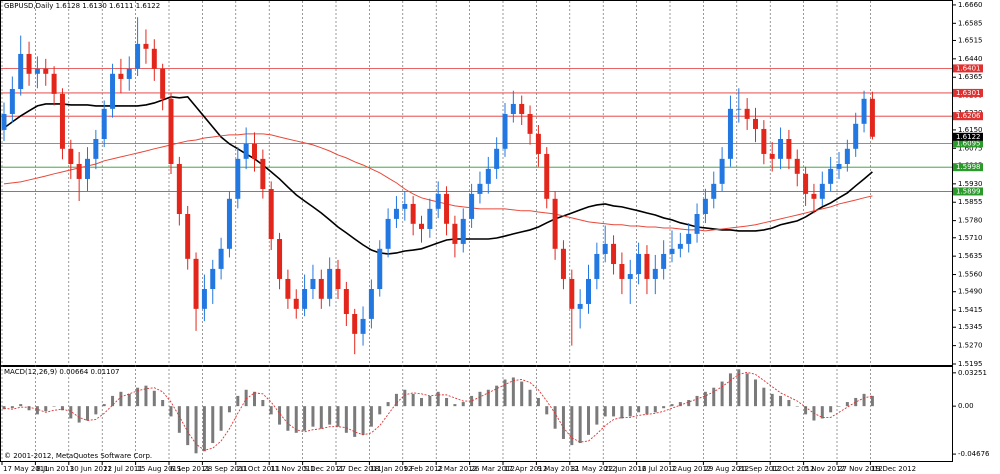 The height and width of the screenshot is (474, 1000). Describe the element at coordinates (359, 469) in the screenshot. I see `x-tick-label: 27 Dec 2011` at that location.